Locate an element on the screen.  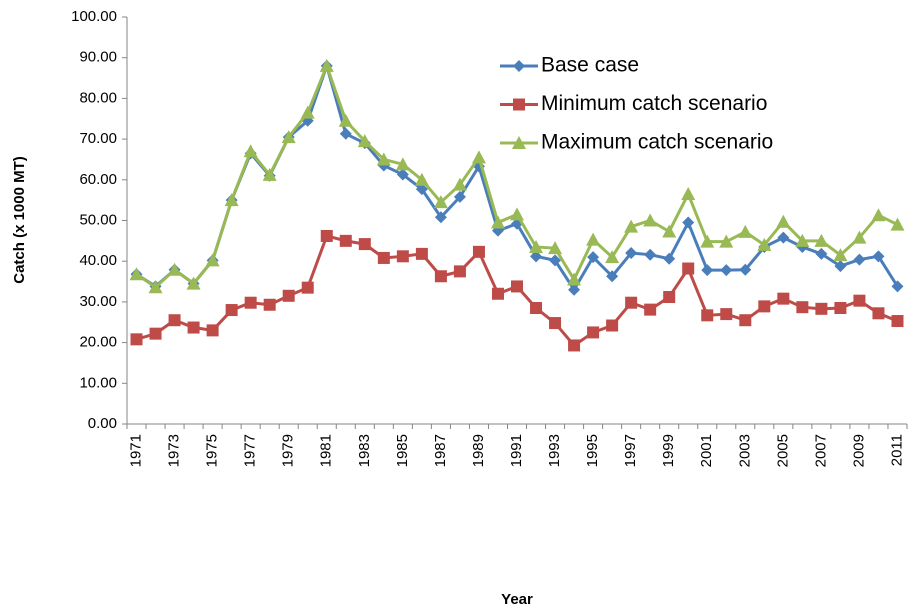
y-tick-label: 0.00 is located at coordinates (102, 423).